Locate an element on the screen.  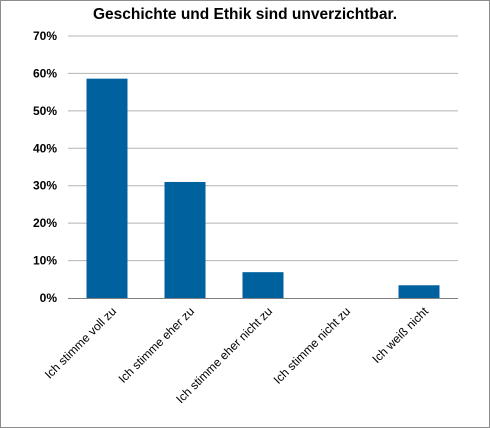
y-tick-label: 40% is located at coordinates (45, 148).